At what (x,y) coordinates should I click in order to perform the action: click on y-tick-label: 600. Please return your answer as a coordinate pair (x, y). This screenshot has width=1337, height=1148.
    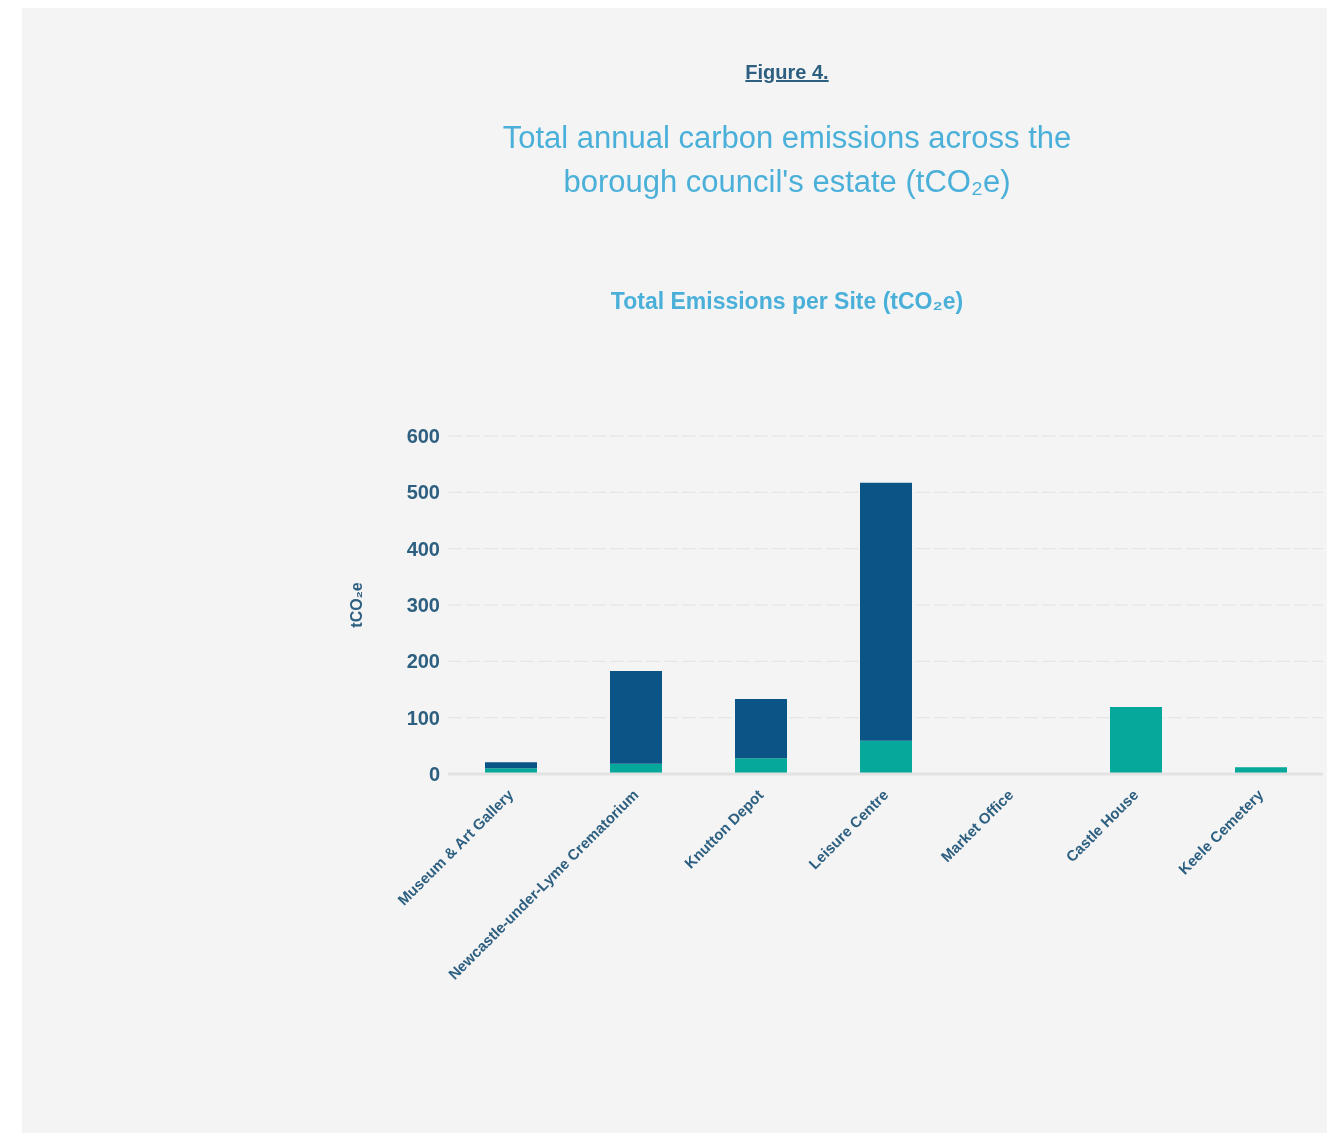
    Looking at the image, I should click on (423, 436).